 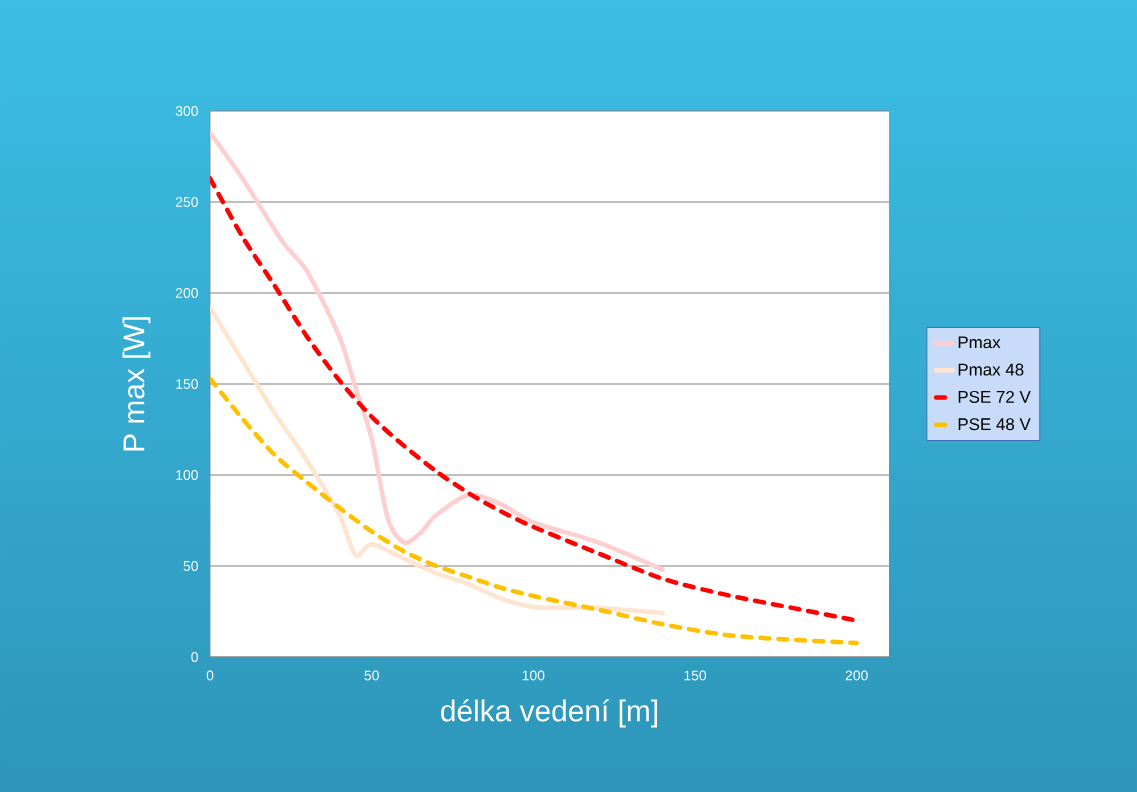 What do you see at coordinates (695, 675) in the screenshot?
I see `x-tick-label: 150` at bounding box center [695, 675].